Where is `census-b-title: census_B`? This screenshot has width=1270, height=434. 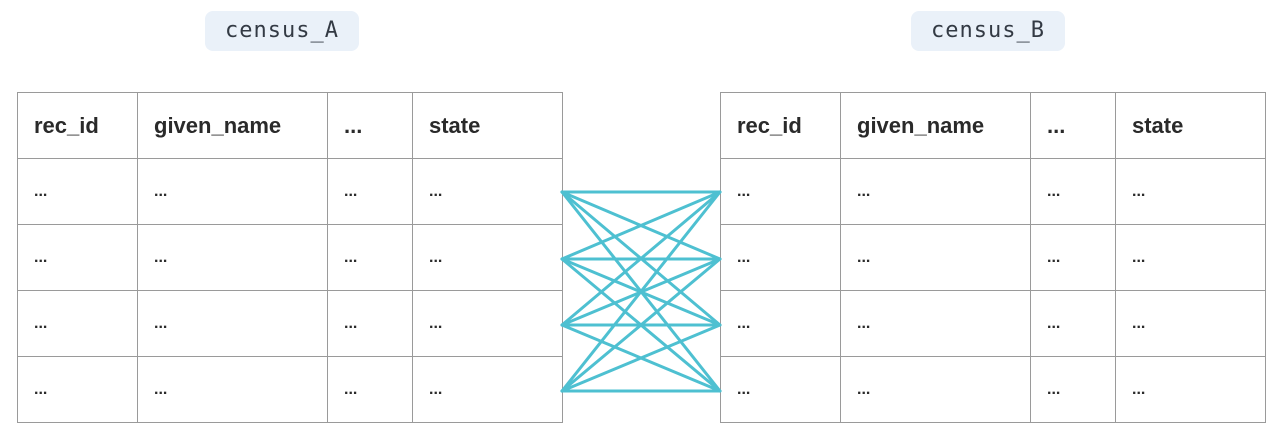
census-b-title: census_B is located at coordinates (988, 31).